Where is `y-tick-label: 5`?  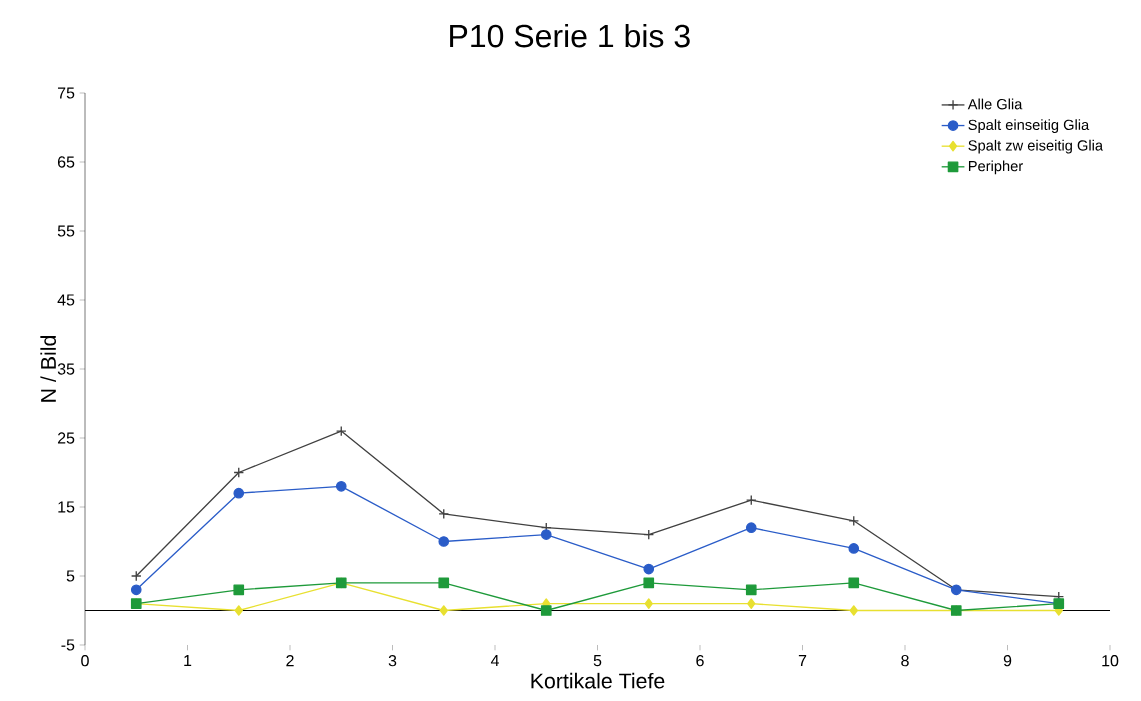
y-tick-label: 5 is located at coordinates (70, 576).